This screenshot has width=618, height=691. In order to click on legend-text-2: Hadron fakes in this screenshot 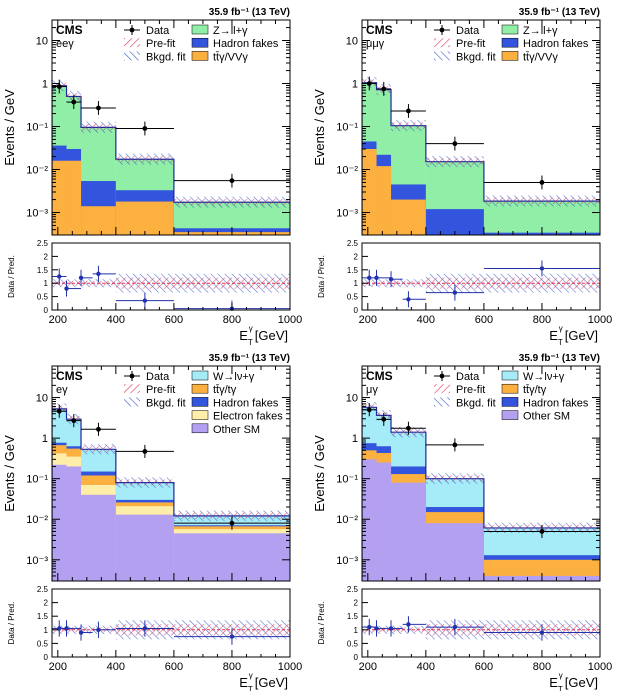, I will do `click(556, 403)`.